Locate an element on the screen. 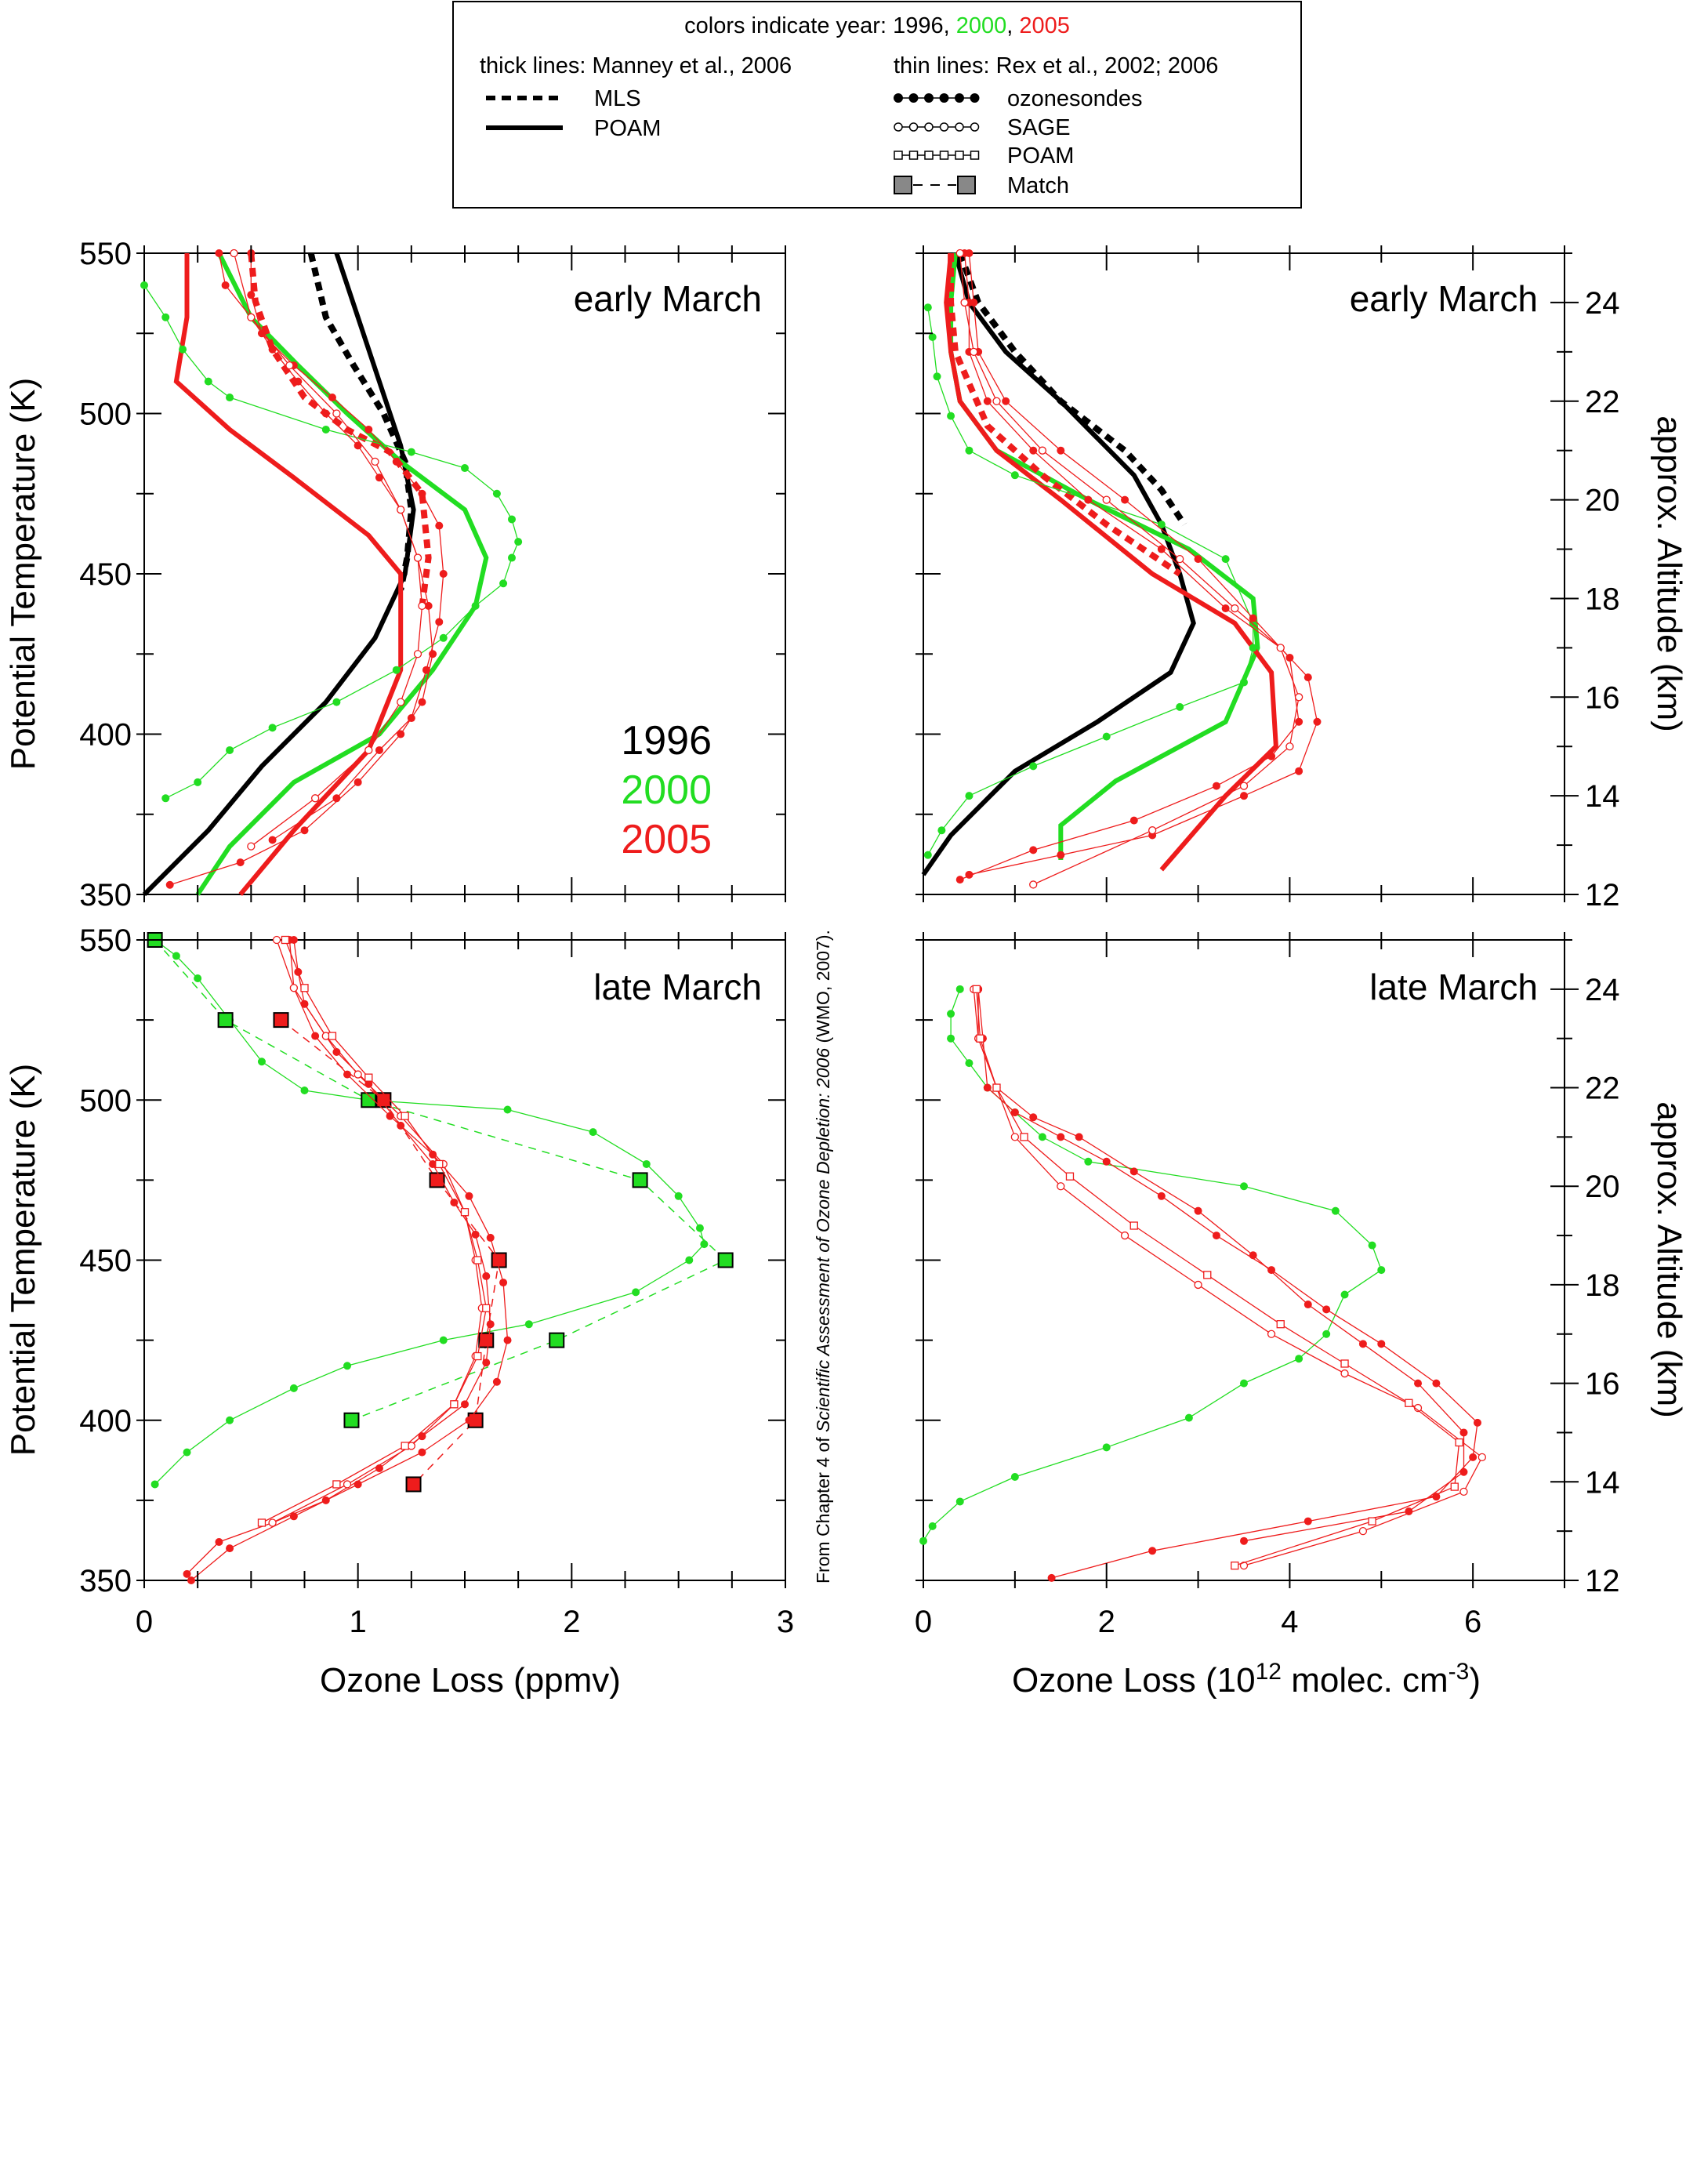 The image size is (1686, 2184). tick-label: 4 is located at coordinates (1289, 1622).